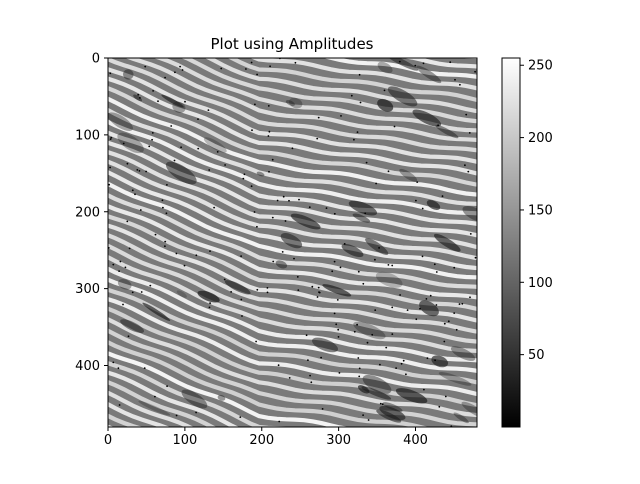 The width and height of the screenshot is (640, 484). I want to click on colorbar-tick-label: 250, so click(540, 66).